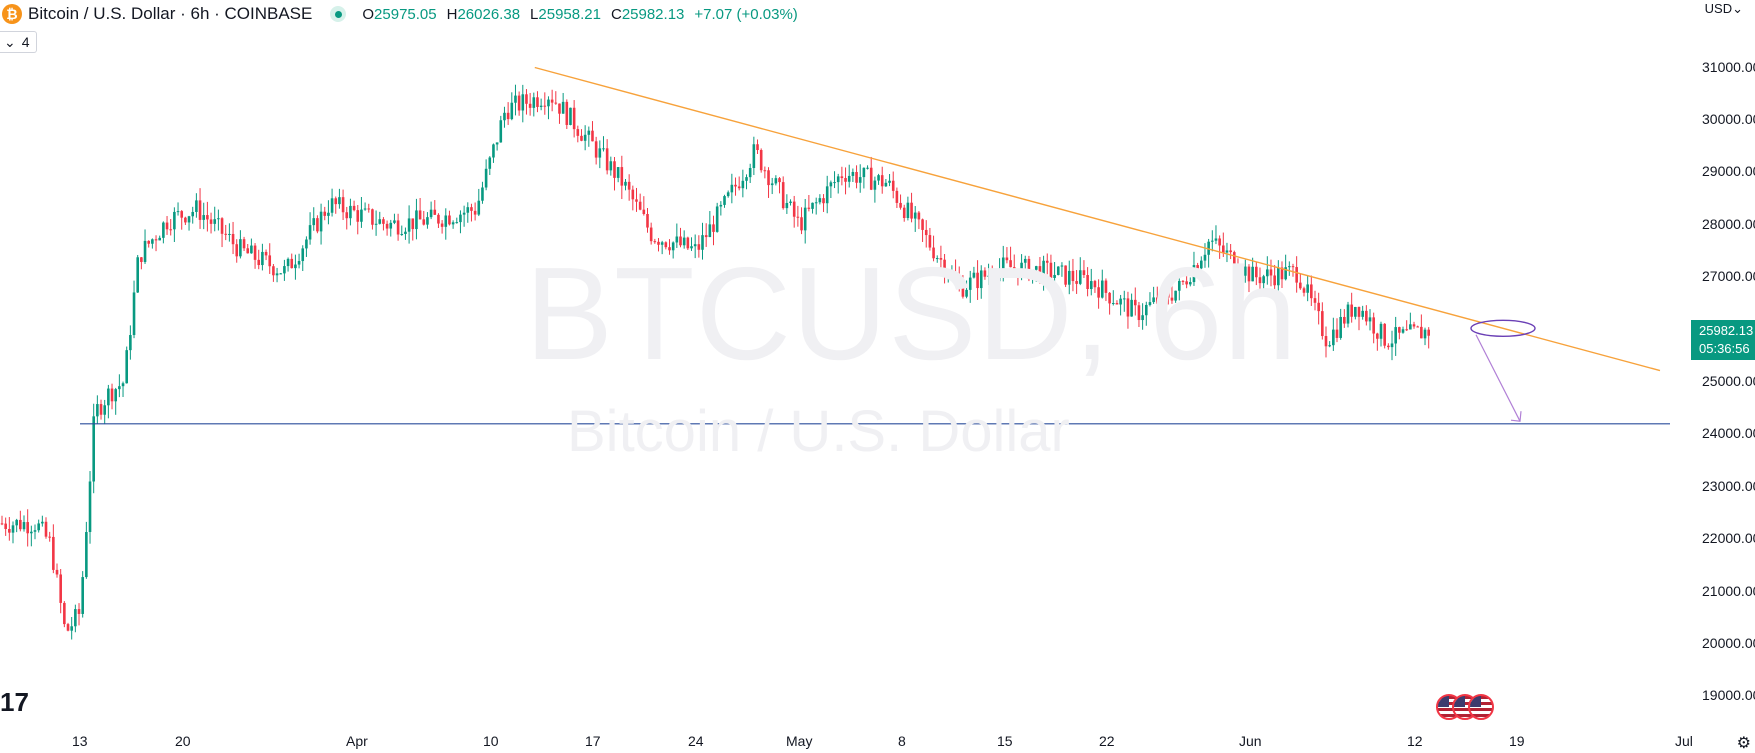 The image size is (1755, 753). Describe the element at coordinates (1684, 741) in the screenshot. I see `time-tick-label: Jul` at that location.